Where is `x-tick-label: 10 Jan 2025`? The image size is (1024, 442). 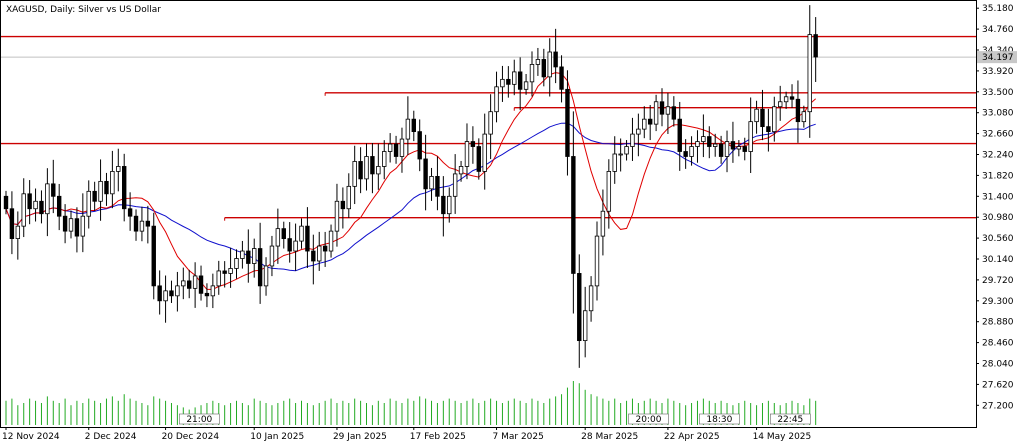 x-tick-label: 10 Jan 2025 is located at coordinates (277, 437).